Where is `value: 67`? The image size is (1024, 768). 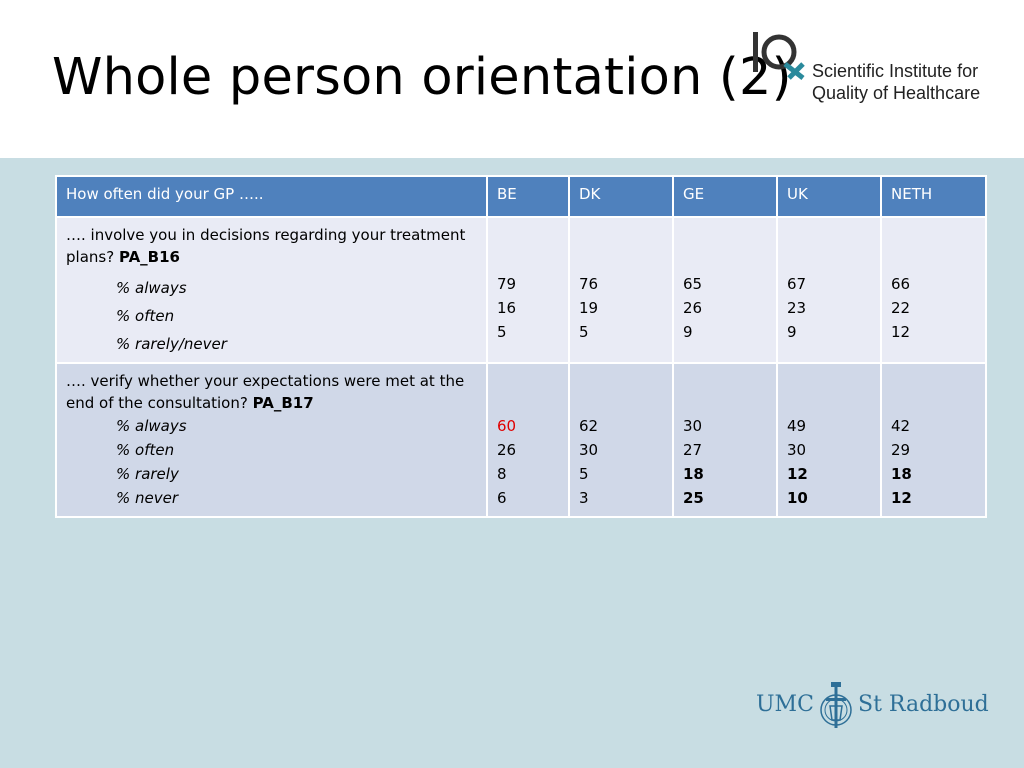 value: 67 is located at coordinates (797, 284).